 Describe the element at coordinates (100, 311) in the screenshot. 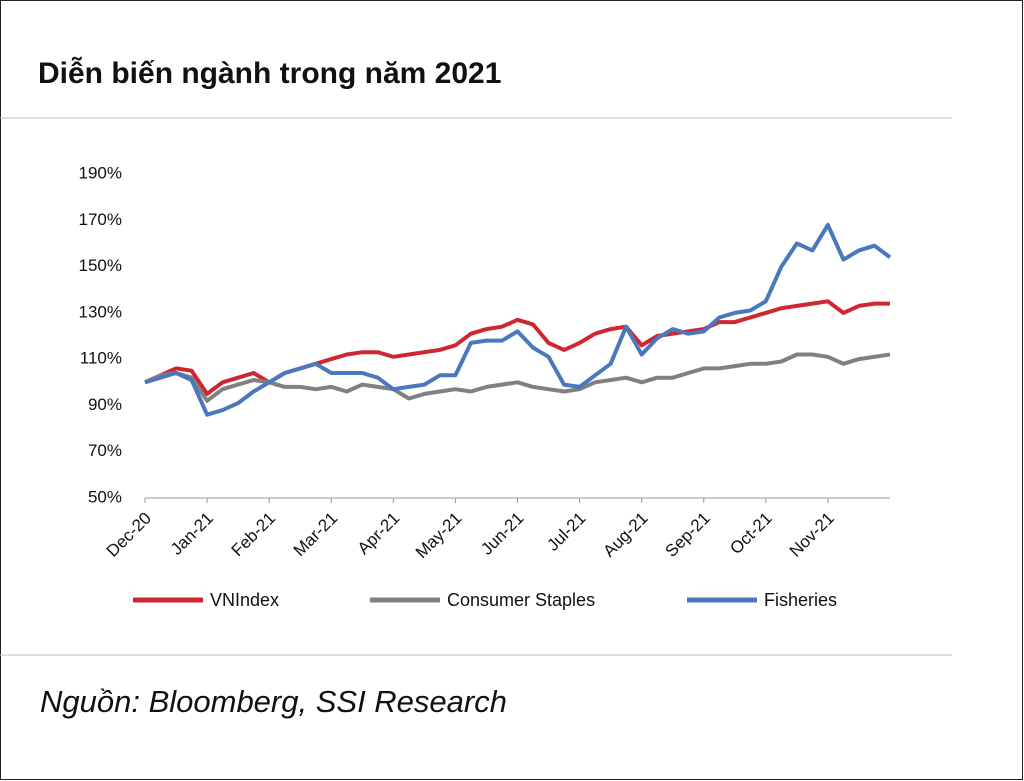

I see `y-tick-label: 130%` at that location.